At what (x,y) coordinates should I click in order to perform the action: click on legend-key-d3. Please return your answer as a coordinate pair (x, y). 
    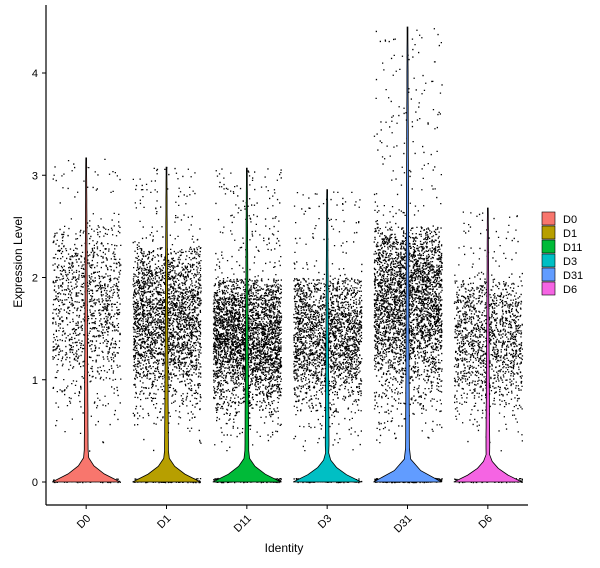
    Looking at the image, I should click on (548, 260).